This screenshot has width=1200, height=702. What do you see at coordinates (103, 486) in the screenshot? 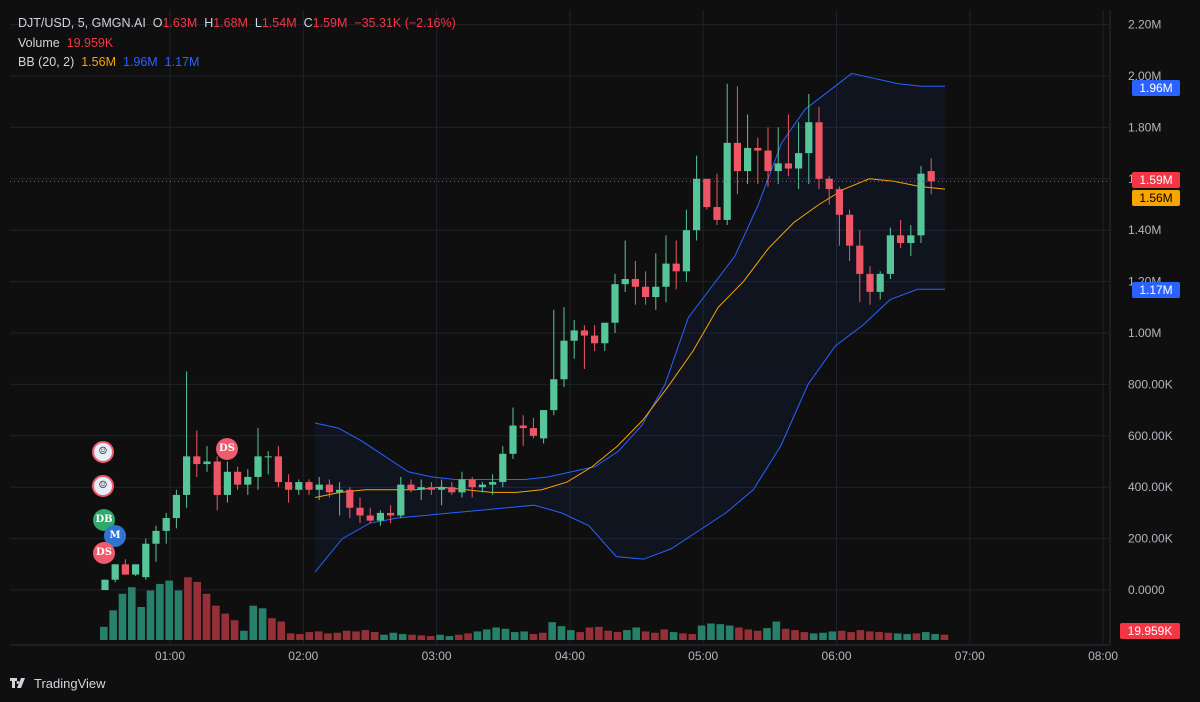
I see `avatar-marker-2: ☺` at bounding box center [103, 486].